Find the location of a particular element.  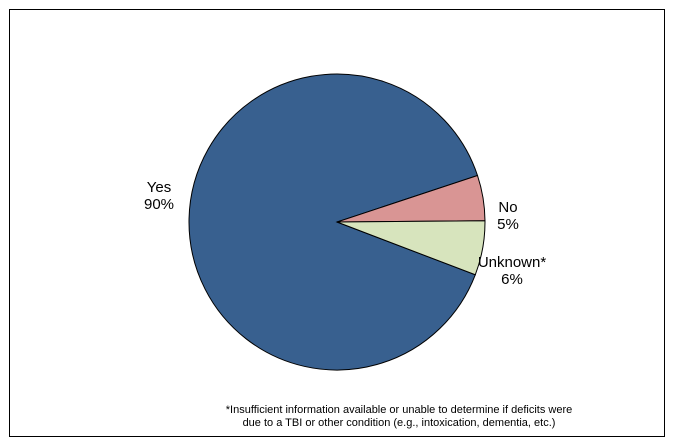

pie-slice-unknown is located at coordinates (411, 248).